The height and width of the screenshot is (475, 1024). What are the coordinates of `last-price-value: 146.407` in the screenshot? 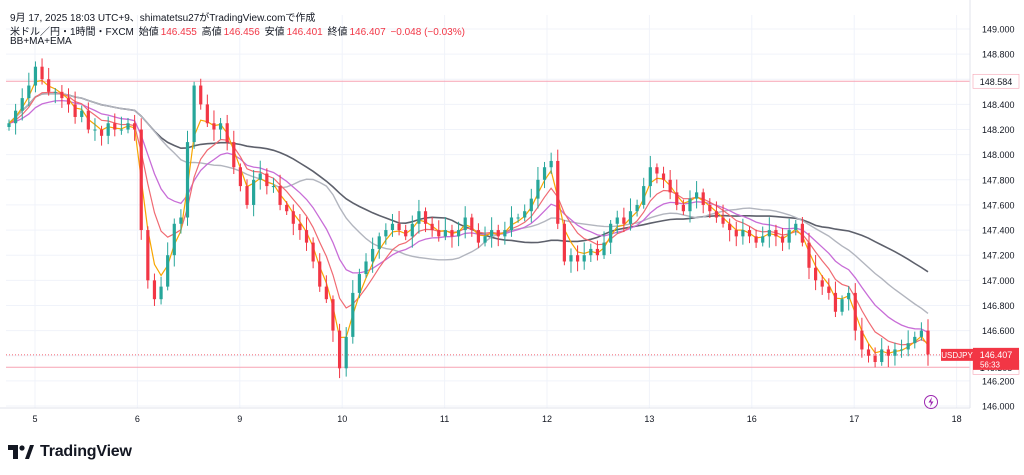 It's located at (996, 355).